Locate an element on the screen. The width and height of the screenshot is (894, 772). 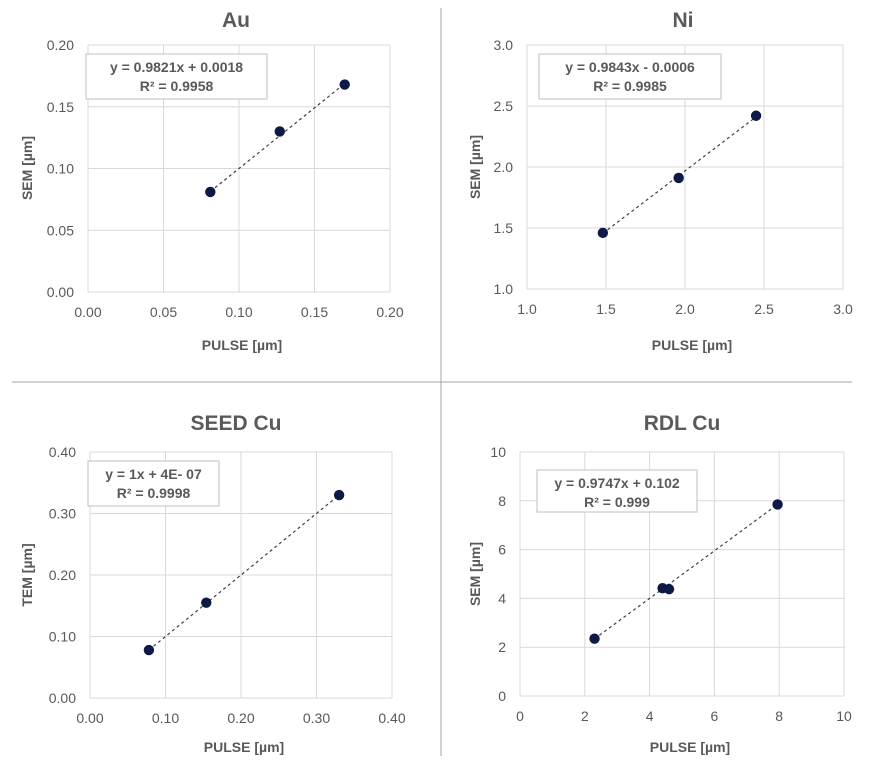
r-squared-label: R² = 0.9998 is located at coordinates (154, 493).